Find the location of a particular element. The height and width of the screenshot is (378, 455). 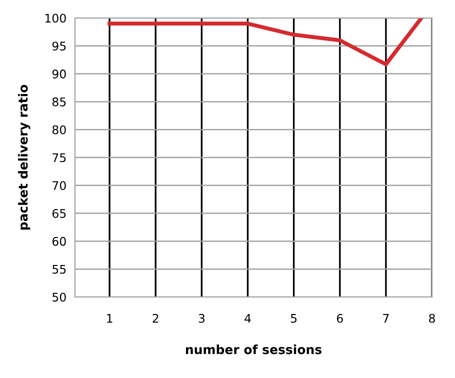

x-tick-label: 1 is located at coordinates (109, 318).